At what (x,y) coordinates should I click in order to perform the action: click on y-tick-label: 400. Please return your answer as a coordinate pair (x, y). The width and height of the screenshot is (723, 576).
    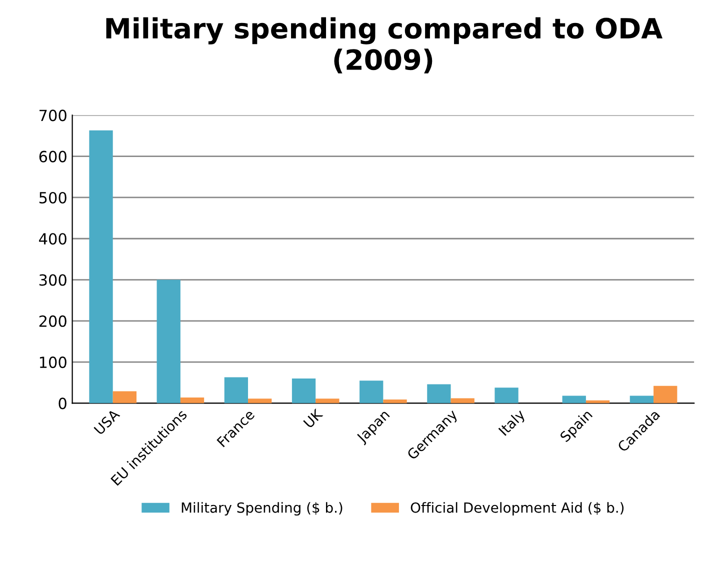
    Looking at the image, I should click on (52, 239).